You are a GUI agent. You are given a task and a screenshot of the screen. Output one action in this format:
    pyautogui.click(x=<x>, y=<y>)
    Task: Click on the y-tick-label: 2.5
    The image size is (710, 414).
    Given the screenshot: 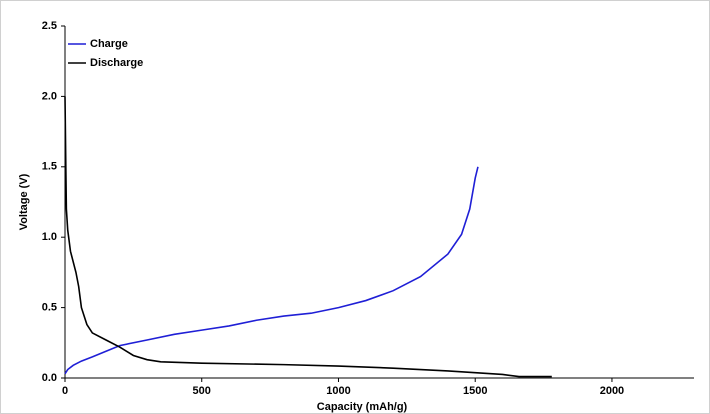 What is the action you would take?
    pyautogui.click(x=49, y=26)
    